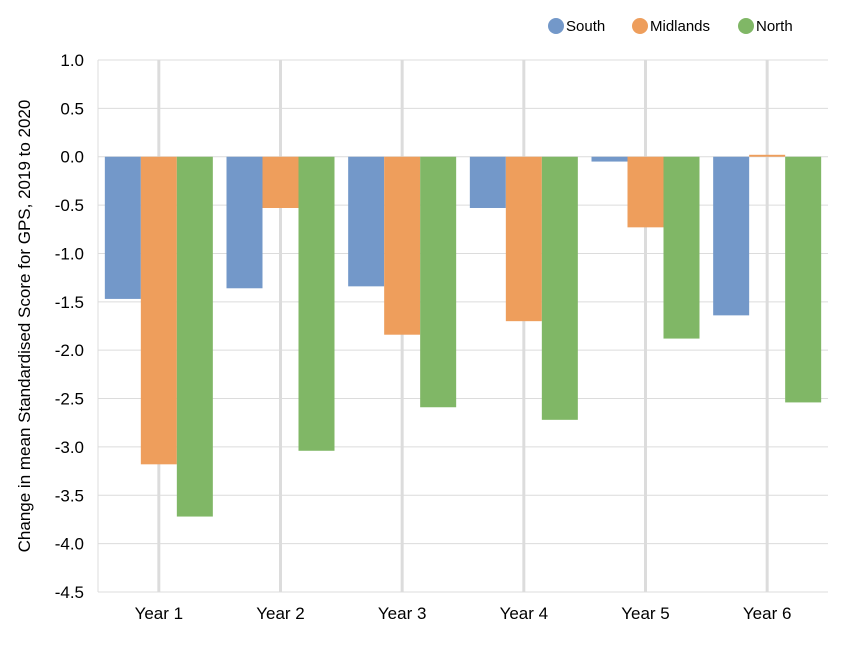  What do you see at coordinates (746, 26) in the screenshot?
I see `legend-marker-north` at bounding box center [746, 26].